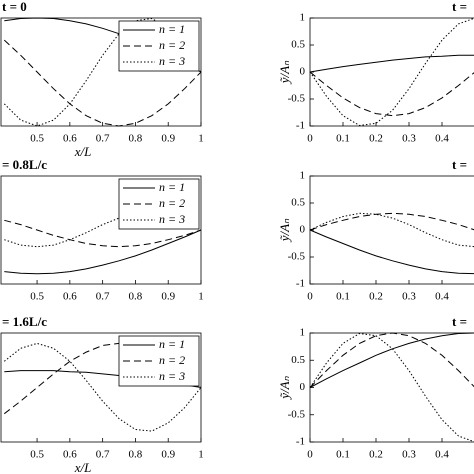  Describe the element at coordinates (24, 321) in the screenshot. I see `panel-title: = 1.6L/c` at that location.